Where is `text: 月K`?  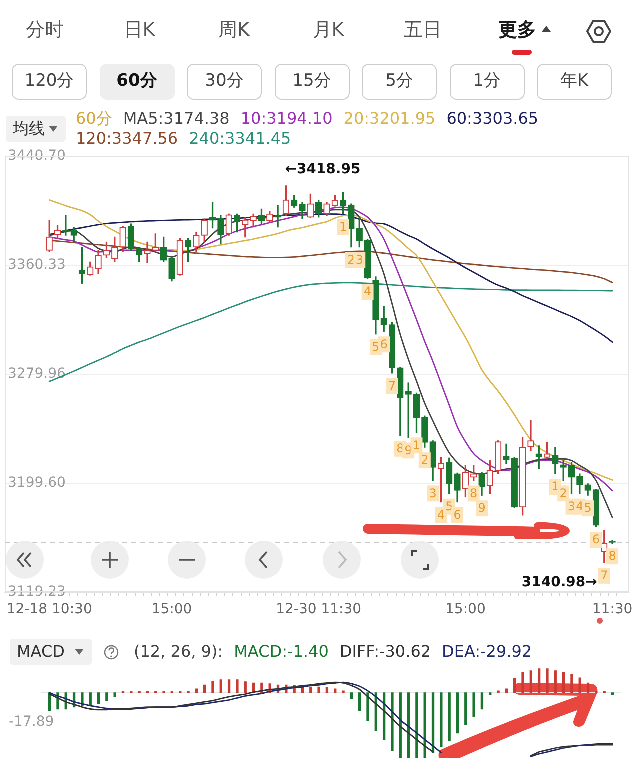
text: 月K is located at coordinates (328, 30).